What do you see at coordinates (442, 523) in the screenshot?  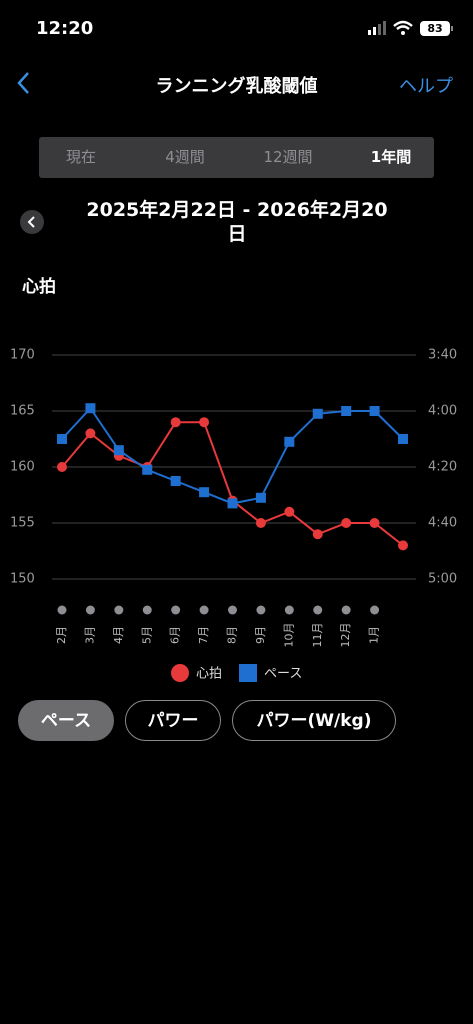 I see `y2-tick-label: 4:40` at bounding box center [442, 523].